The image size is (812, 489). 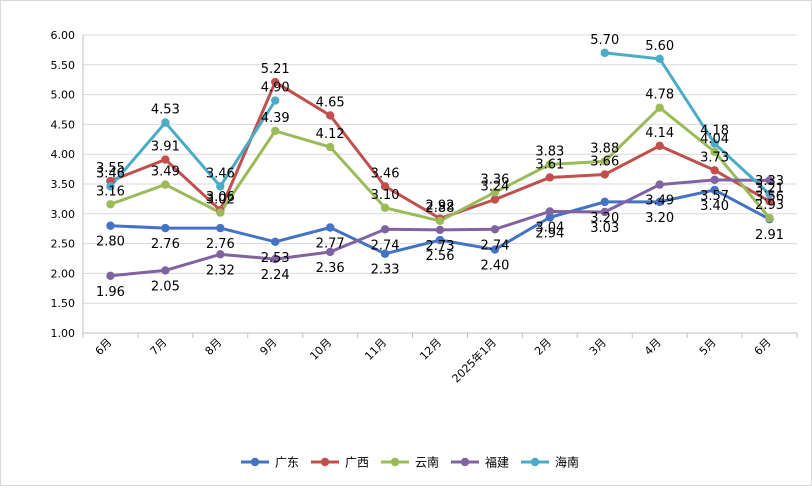 What do you see at coordinates (653, 347) in the screenshot?
I see `x-tick-label: 4月` at bounding box center [653, 347].